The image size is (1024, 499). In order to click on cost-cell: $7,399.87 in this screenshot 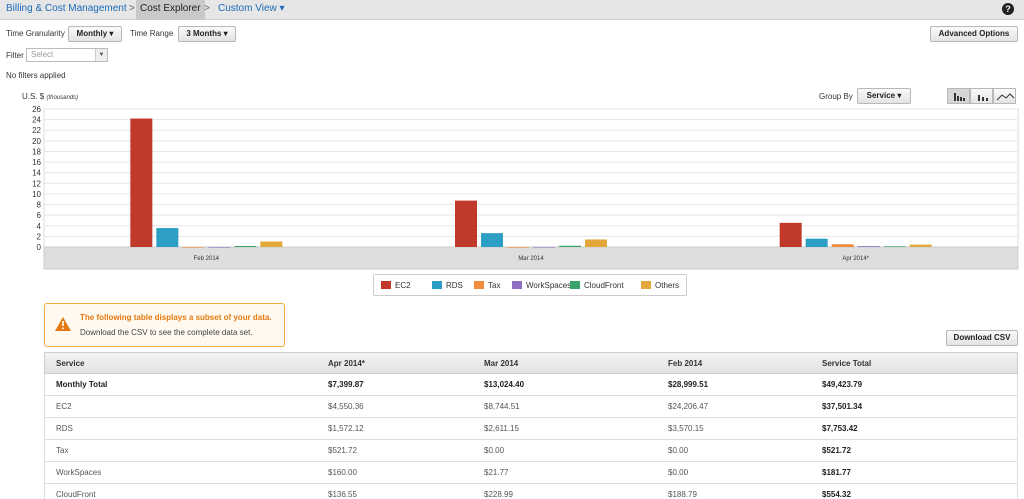, I will do `click(346, 384)`.